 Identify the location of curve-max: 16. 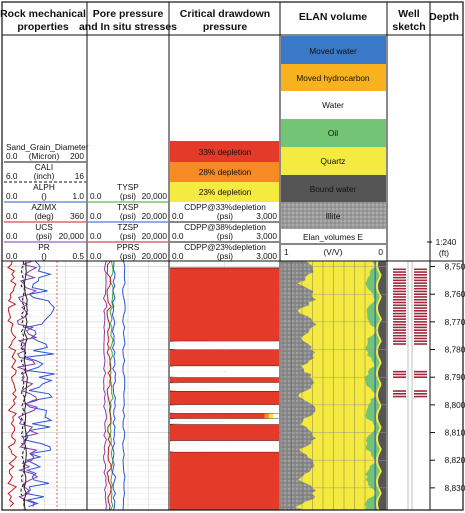
(80, 176).